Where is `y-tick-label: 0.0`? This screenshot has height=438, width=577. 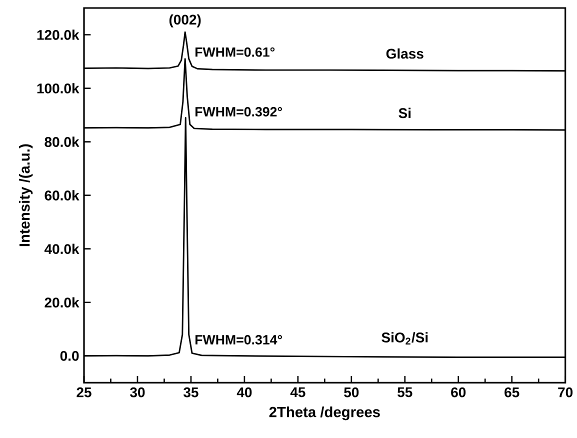
y-tick-label: 0.0 is located at coordinates (69, 356).